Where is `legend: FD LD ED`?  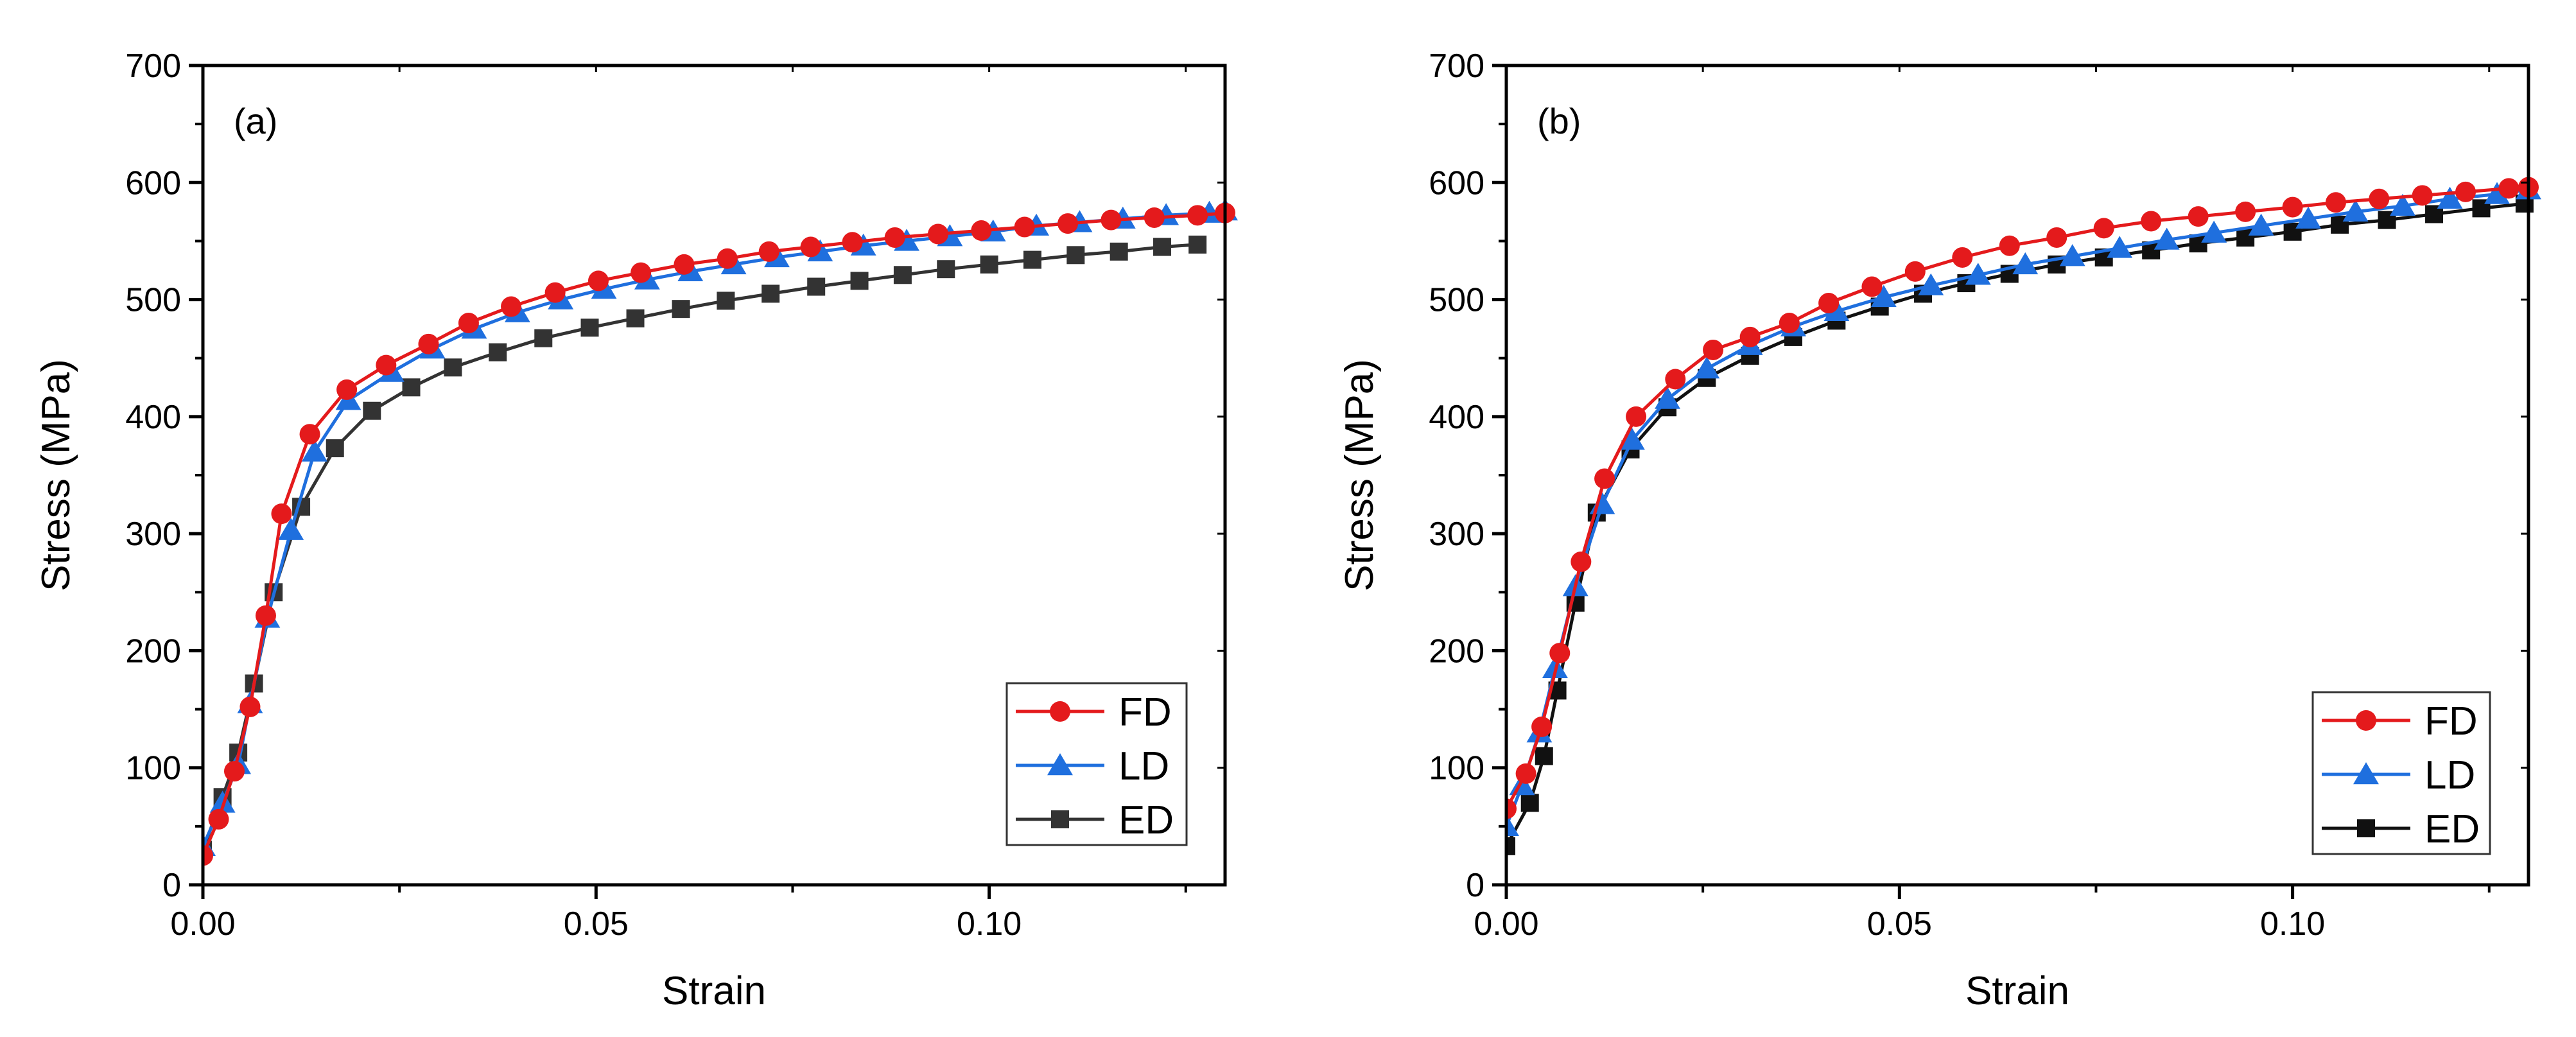 legend: FD LD ED is located at coordinates (2401, 773).